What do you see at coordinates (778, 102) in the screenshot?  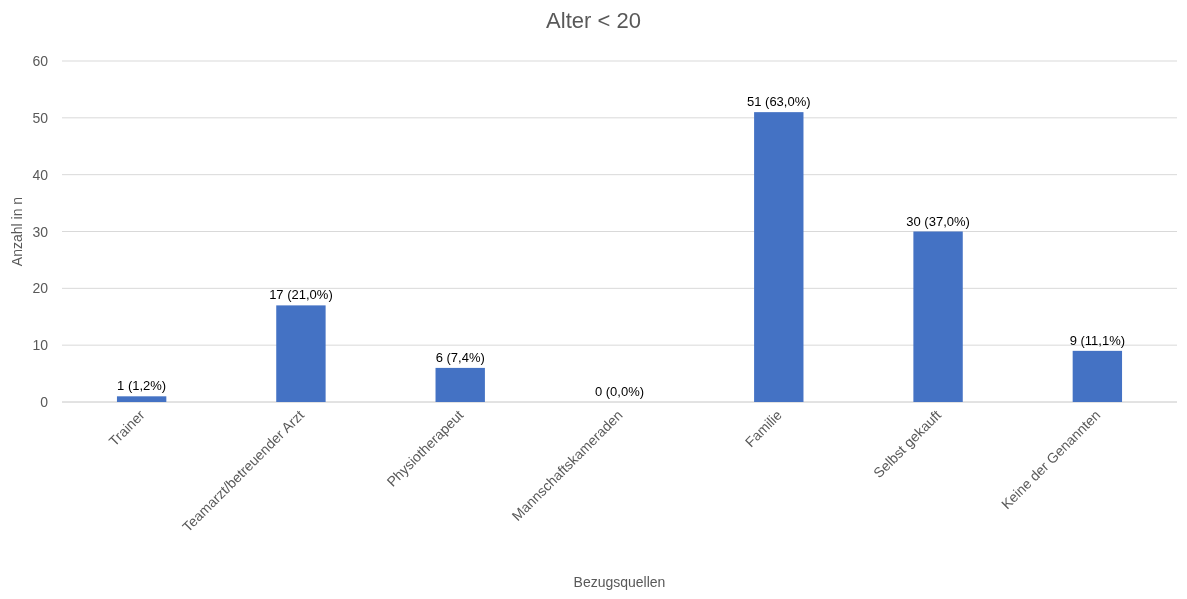 I see `data-label: 51 (63,0%)` at bounding box center [778, 102].